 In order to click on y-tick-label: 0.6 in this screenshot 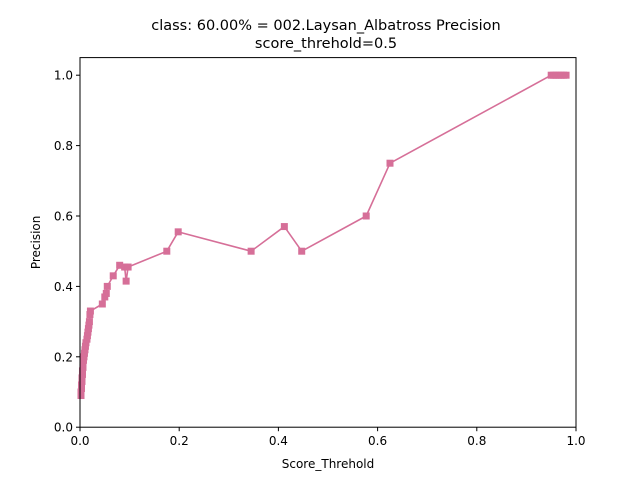, I will do `click(63, 217)`.